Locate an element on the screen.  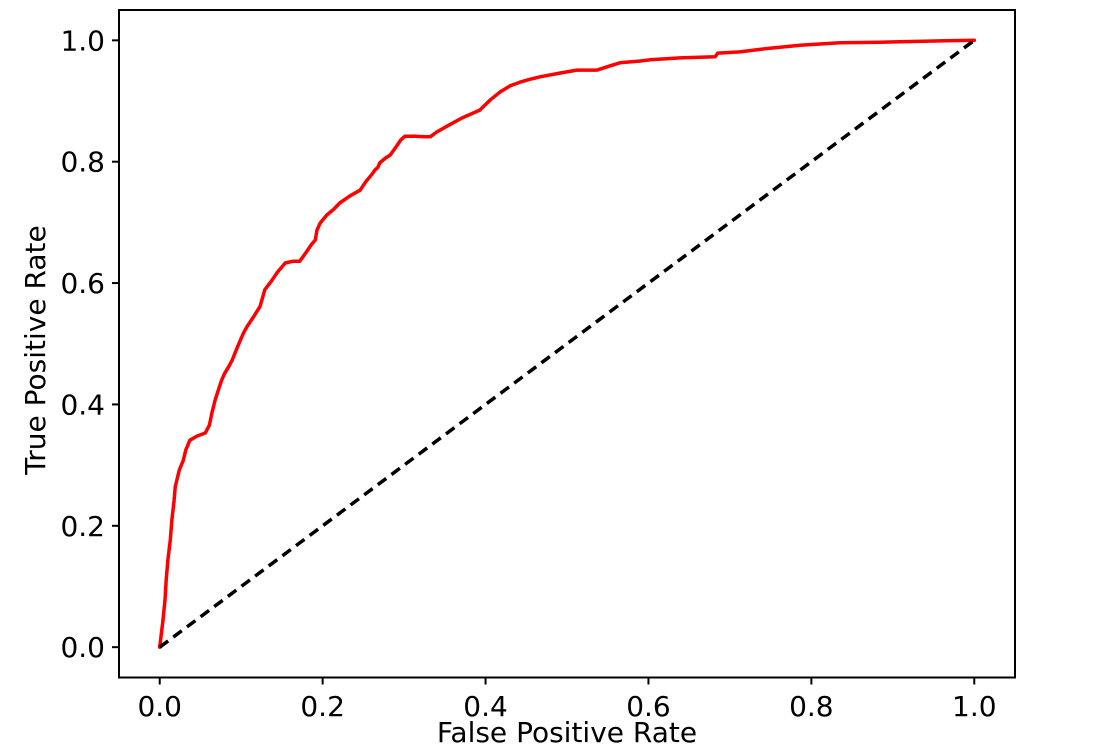
y-tick-label: 0.2 is located at coordinates (82, 526).